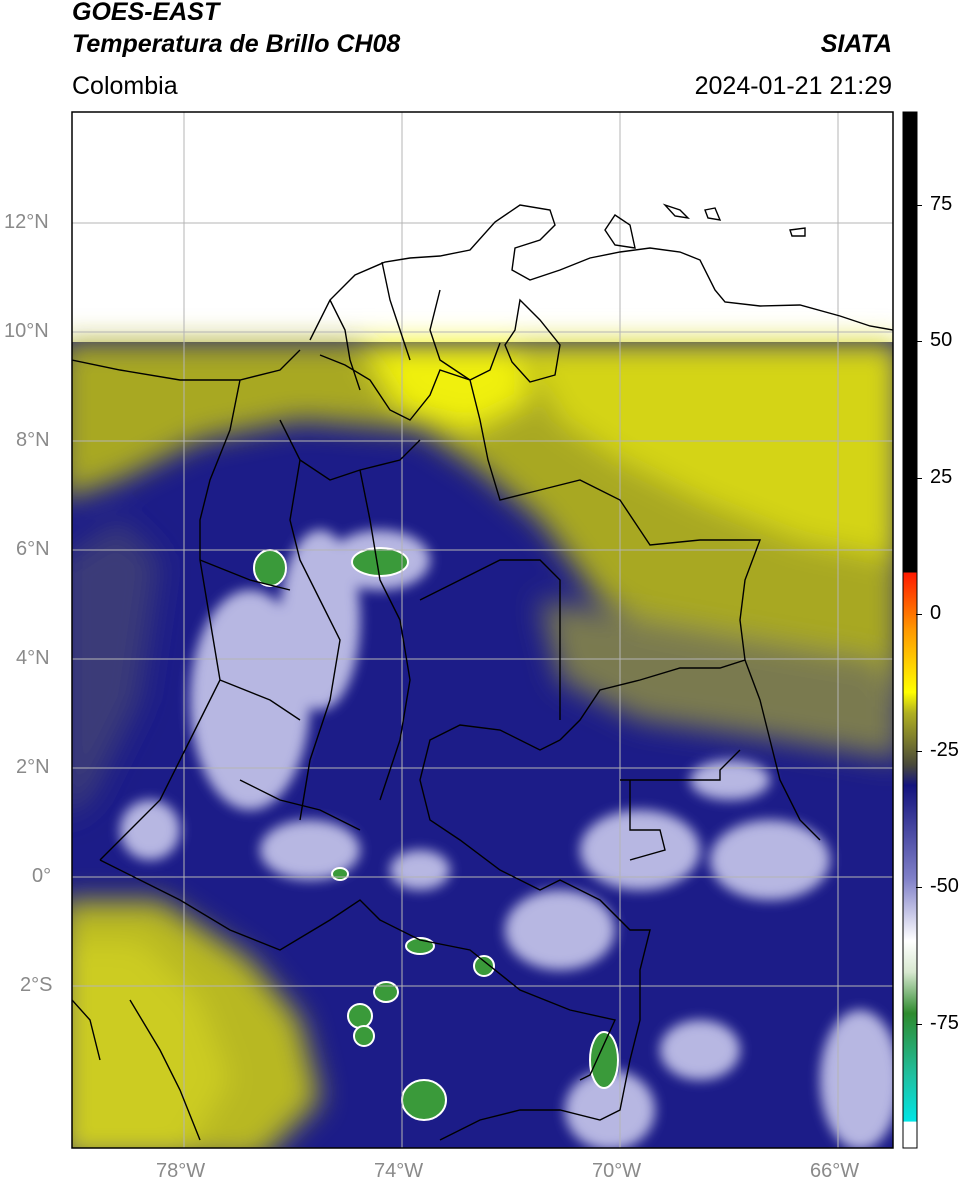 This screenshot has width=966, height=1190. I want to click on colorbar-label: -25, so click(944, 750).